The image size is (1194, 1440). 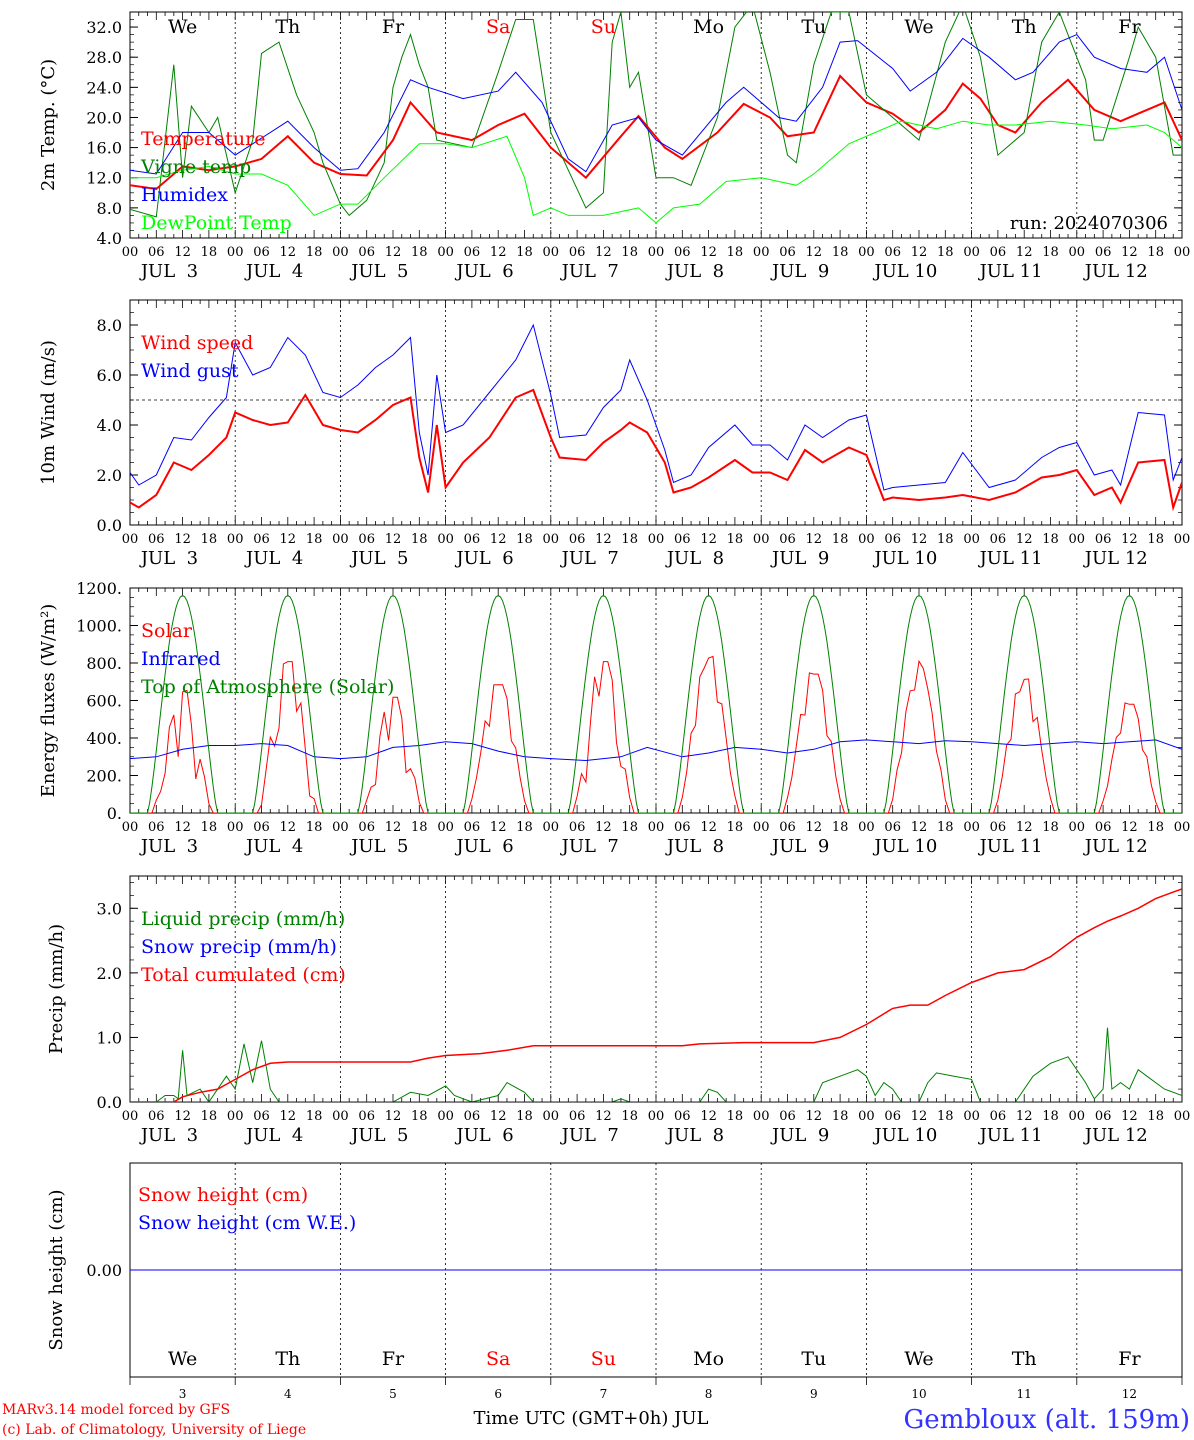 I want to click on series-line-liquid-precip-mm-h-, so click(x=656, y=1064).